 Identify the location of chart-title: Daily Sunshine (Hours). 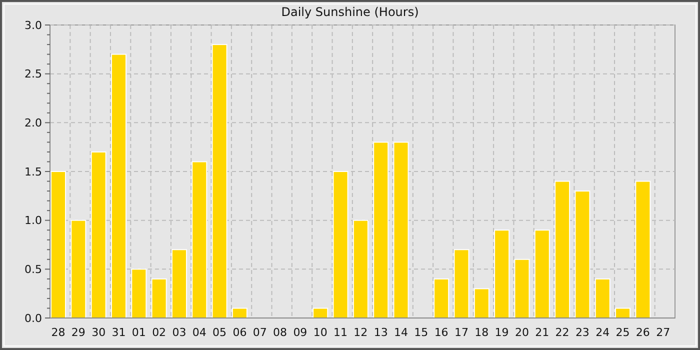
(350, 12).